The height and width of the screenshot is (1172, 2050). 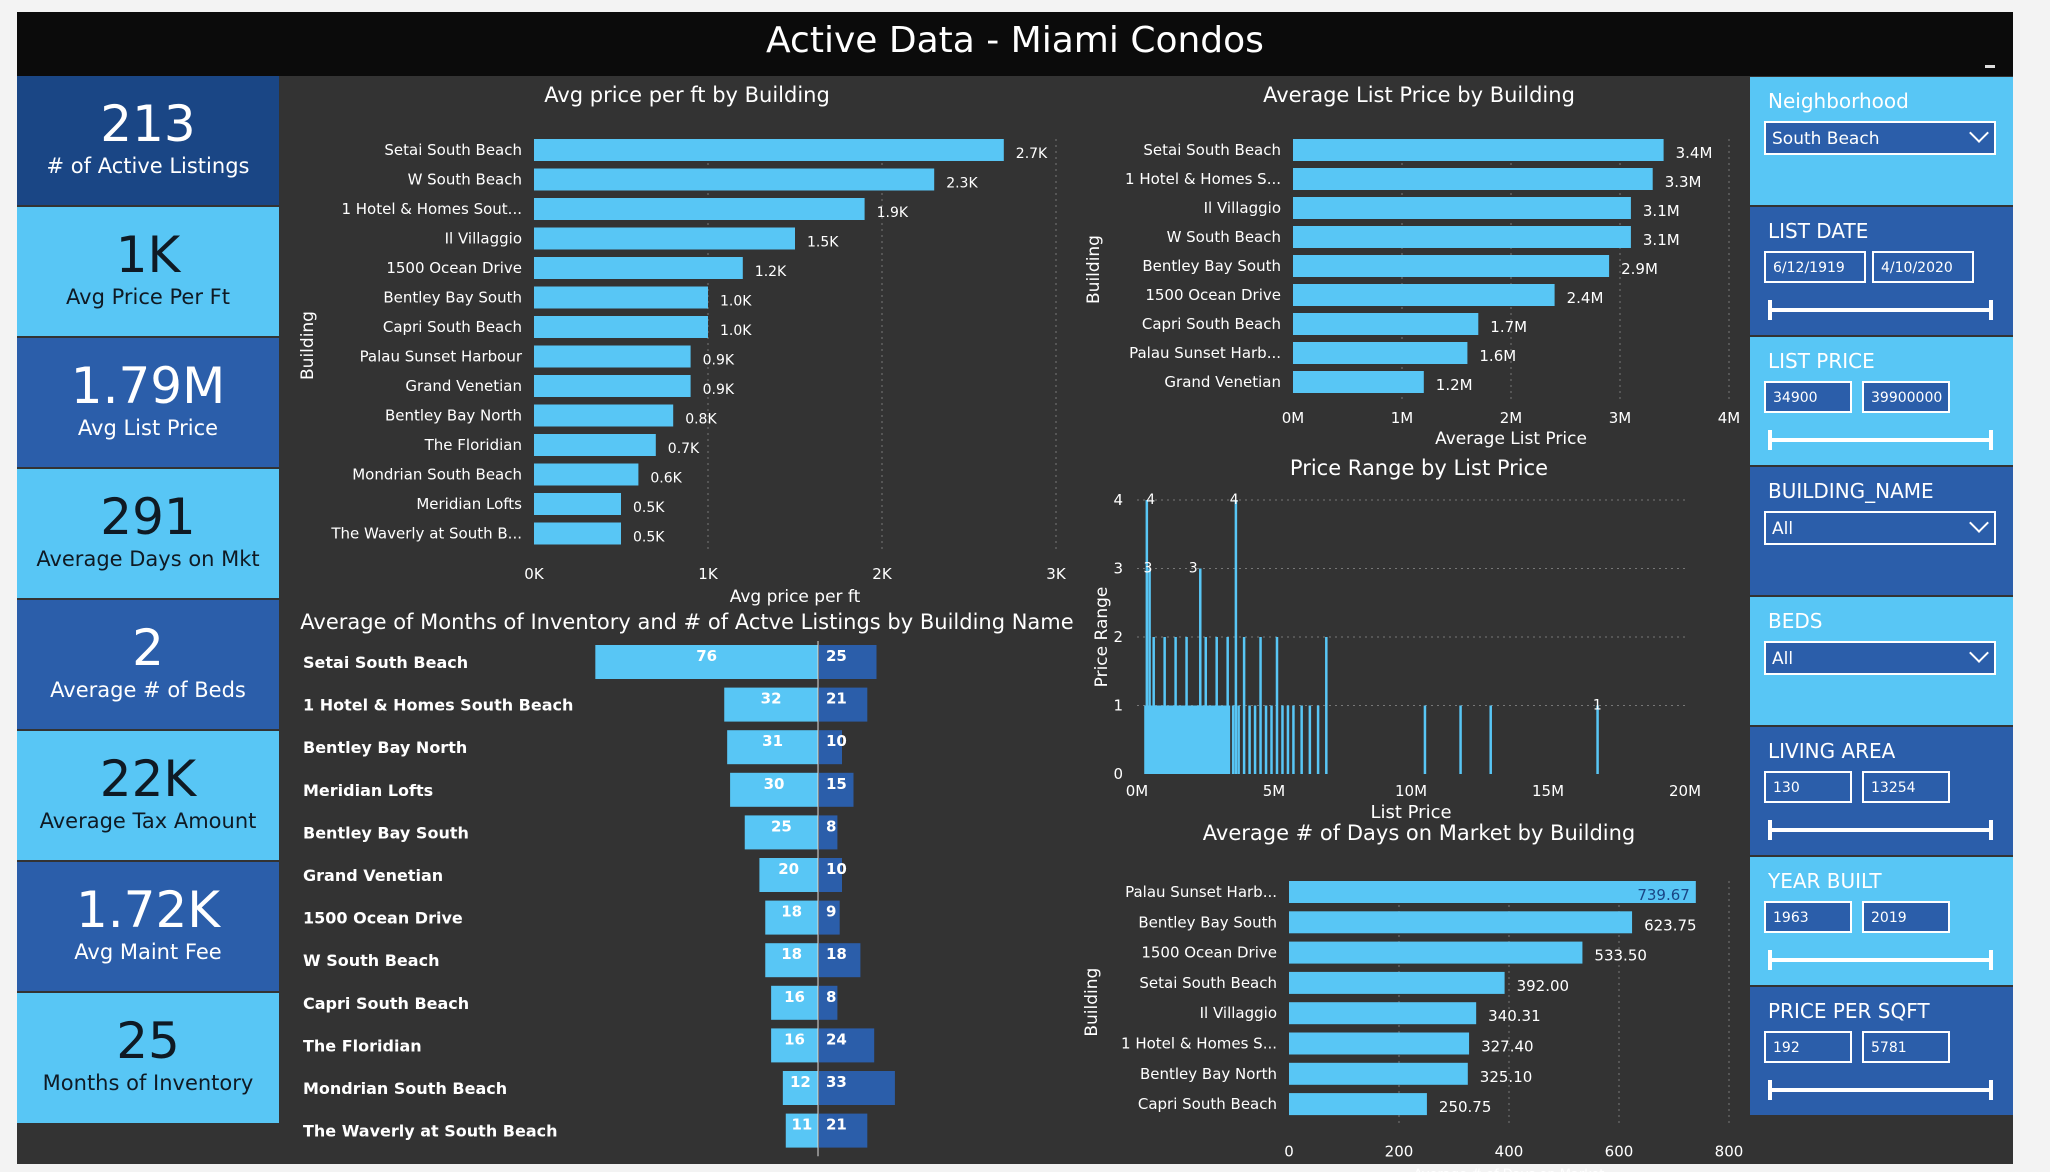 I want to click on list-date-to-input: 4/10/2020, so click(x=1923, y=267).